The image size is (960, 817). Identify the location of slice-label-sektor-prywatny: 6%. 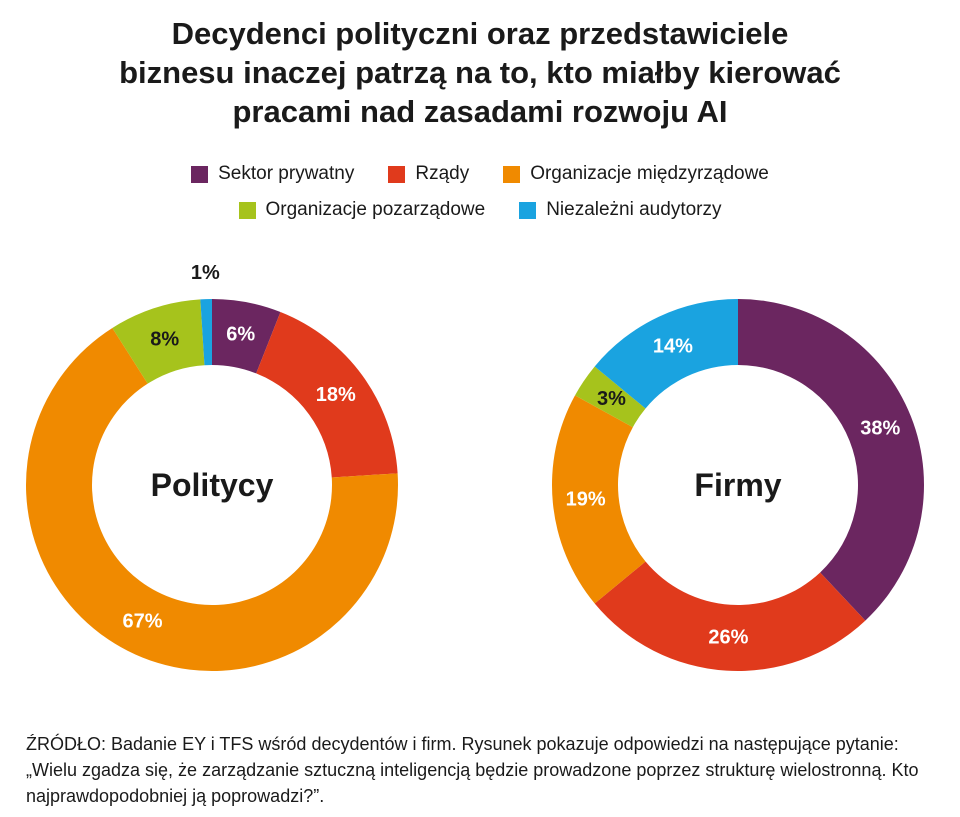
(240, 335).